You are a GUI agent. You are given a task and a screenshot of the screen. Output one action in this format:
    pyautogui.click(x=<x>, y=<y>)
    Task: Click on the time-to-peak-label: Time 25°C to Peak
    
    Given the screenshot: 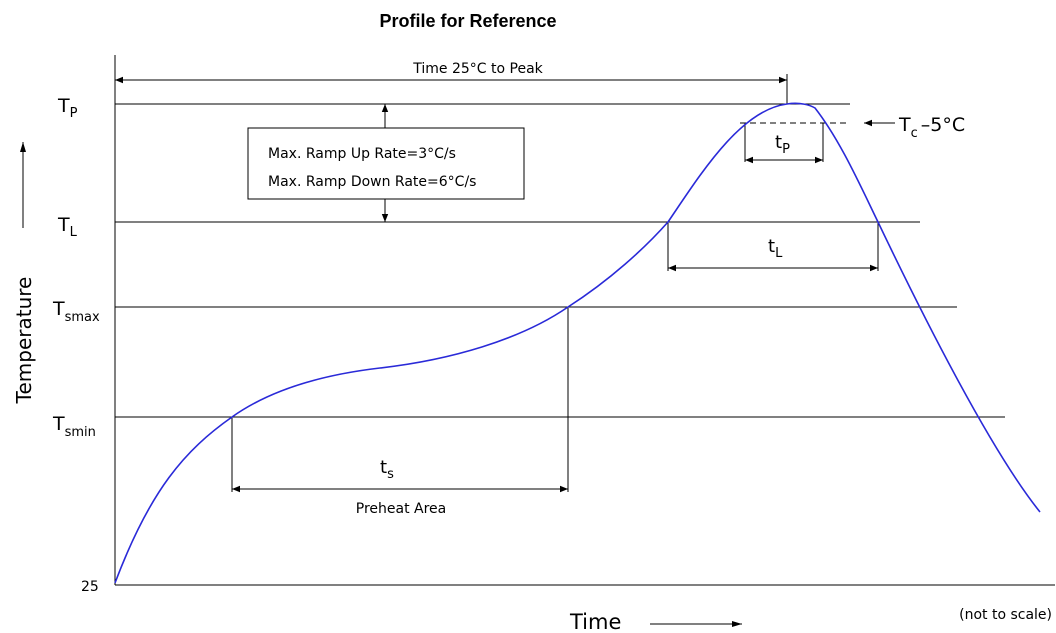 What is the action you would take?
    pyautogui.click(x=477, y=69)
    